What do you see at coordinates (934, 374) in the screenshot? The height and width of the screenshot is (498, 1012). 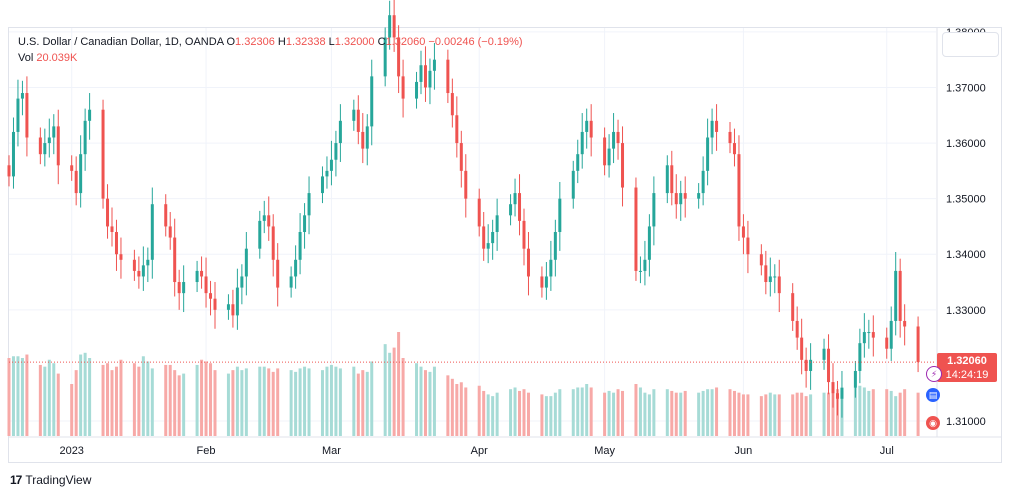 I see `lightning-alert-icon: ⚡` at bounding box center [934, 374].